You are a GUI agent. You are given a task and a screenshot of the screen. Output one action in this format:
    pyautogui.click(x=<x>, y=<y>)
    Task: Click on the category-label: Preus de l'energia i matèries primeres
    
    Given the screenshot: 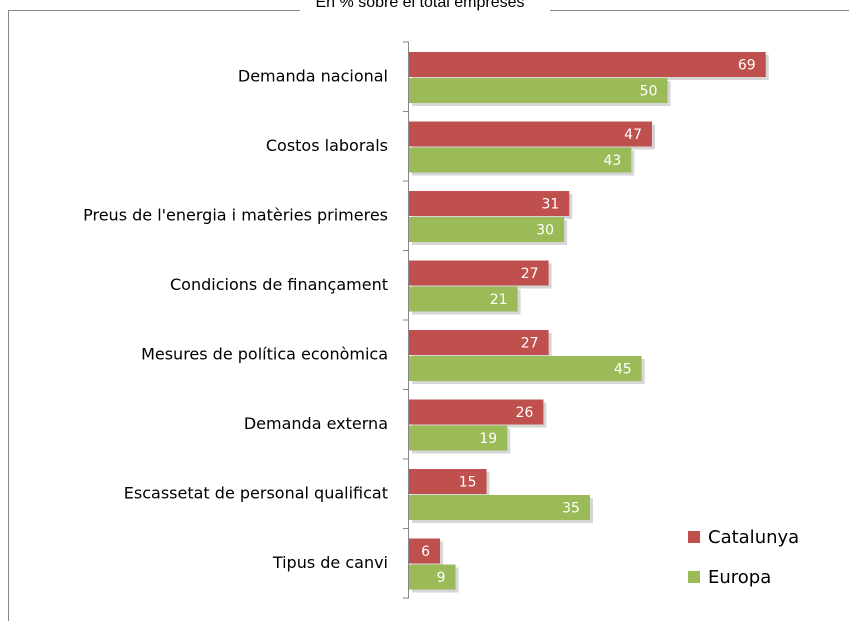 What is the action you would take?
    pyautogui.click(x=235, y=214)
    